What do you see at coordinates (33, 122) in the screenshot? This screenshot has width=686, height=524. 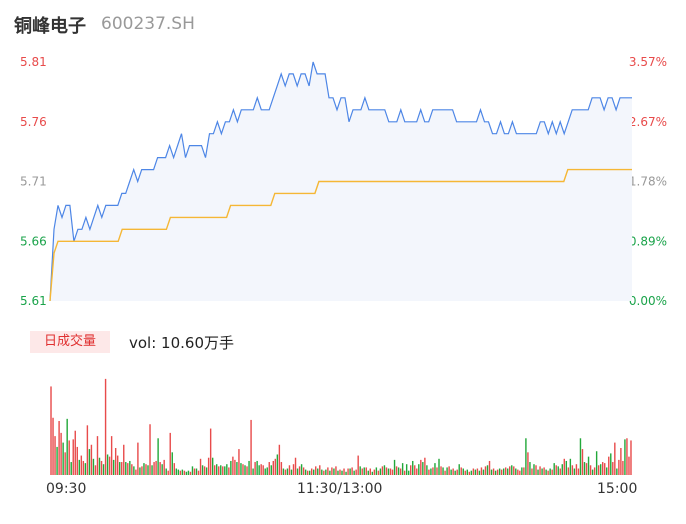 I see `price-tick-label: 5.76` at bounding box center [33, 122].